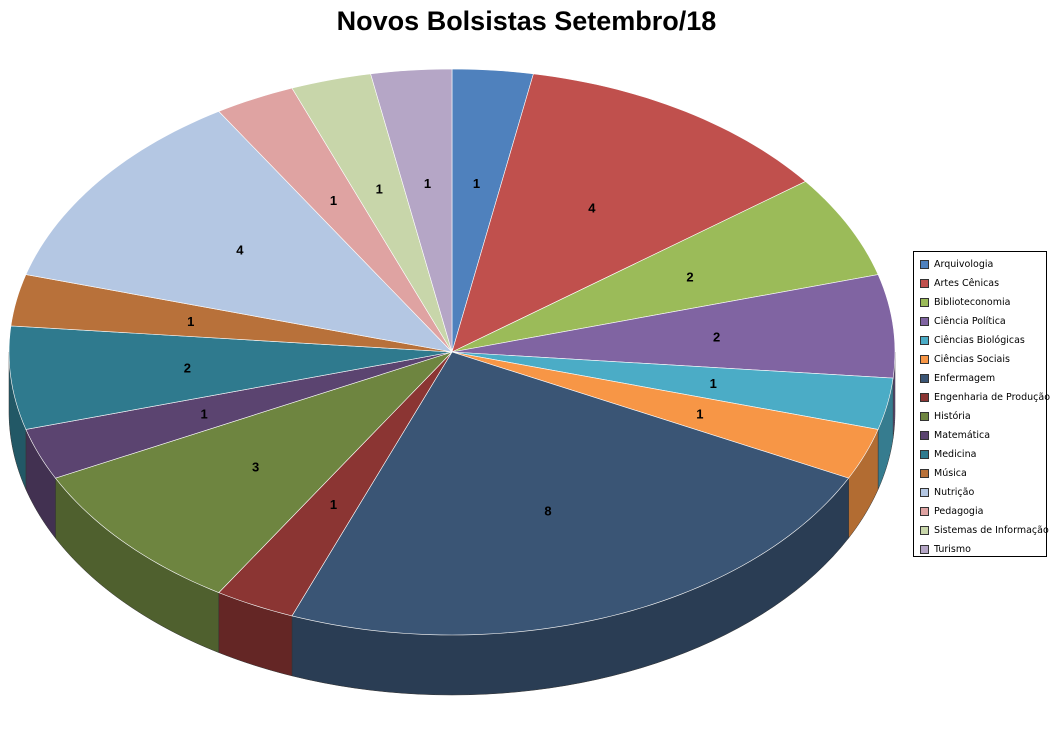 The image size is (1053, 752). Describe the element at coordinates (187, 368) in the screenshot. I see `data-label-medicina: 2` at that location.